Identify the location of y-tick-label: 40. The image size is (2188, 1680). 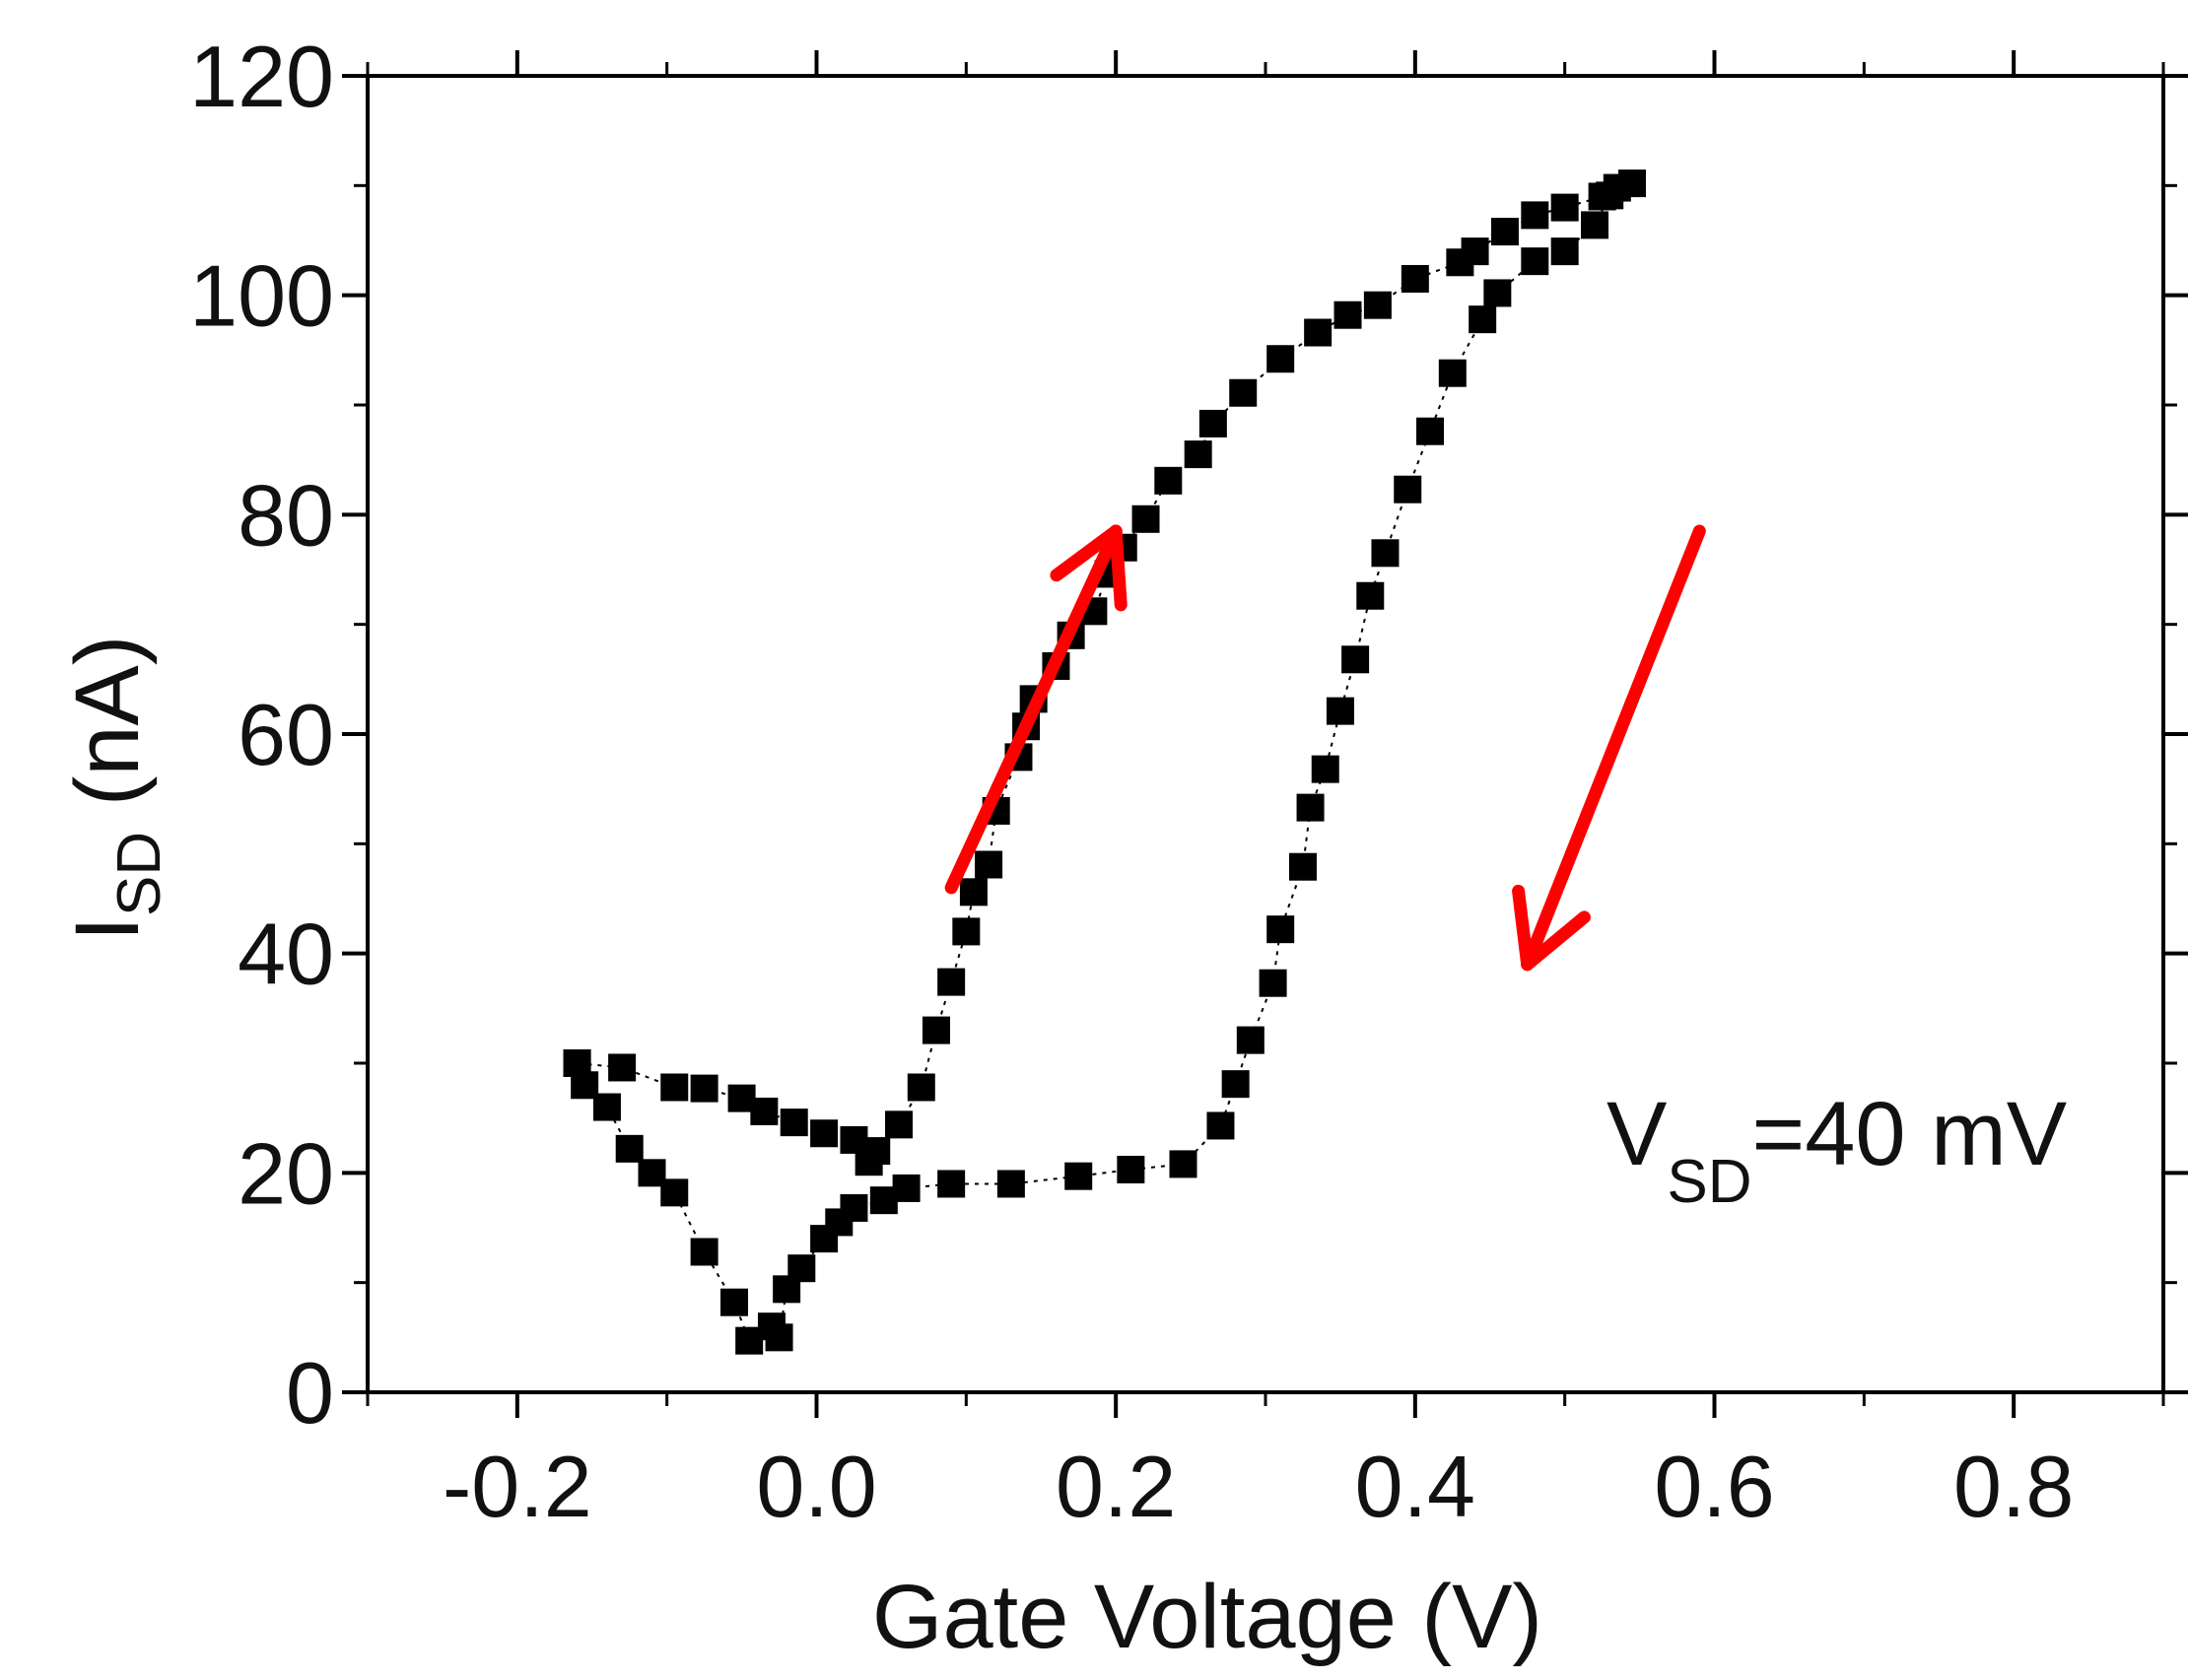
(286, 954).